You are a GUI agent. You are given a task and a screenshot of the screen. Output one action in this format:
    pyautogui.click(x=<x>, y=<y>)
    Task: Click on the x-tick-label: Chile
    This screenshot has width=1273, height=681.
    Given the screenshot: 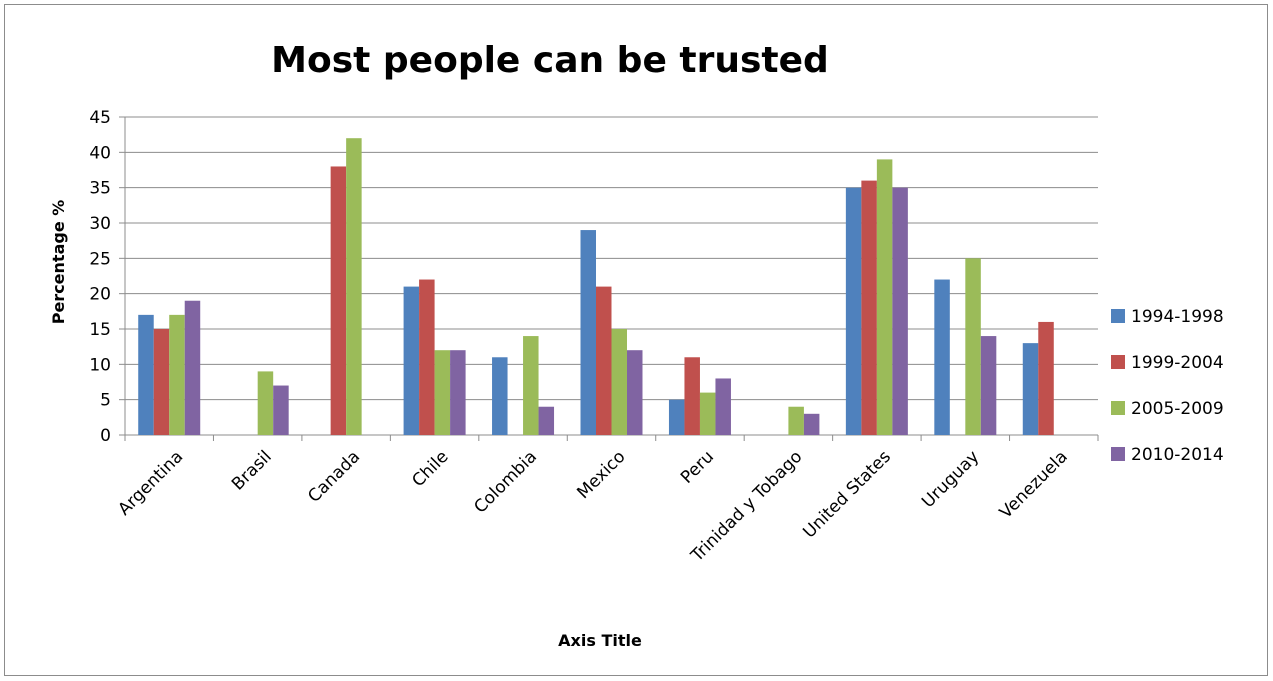 What is the action you would take?
    pyautogui.click(x=430, y=469)
    